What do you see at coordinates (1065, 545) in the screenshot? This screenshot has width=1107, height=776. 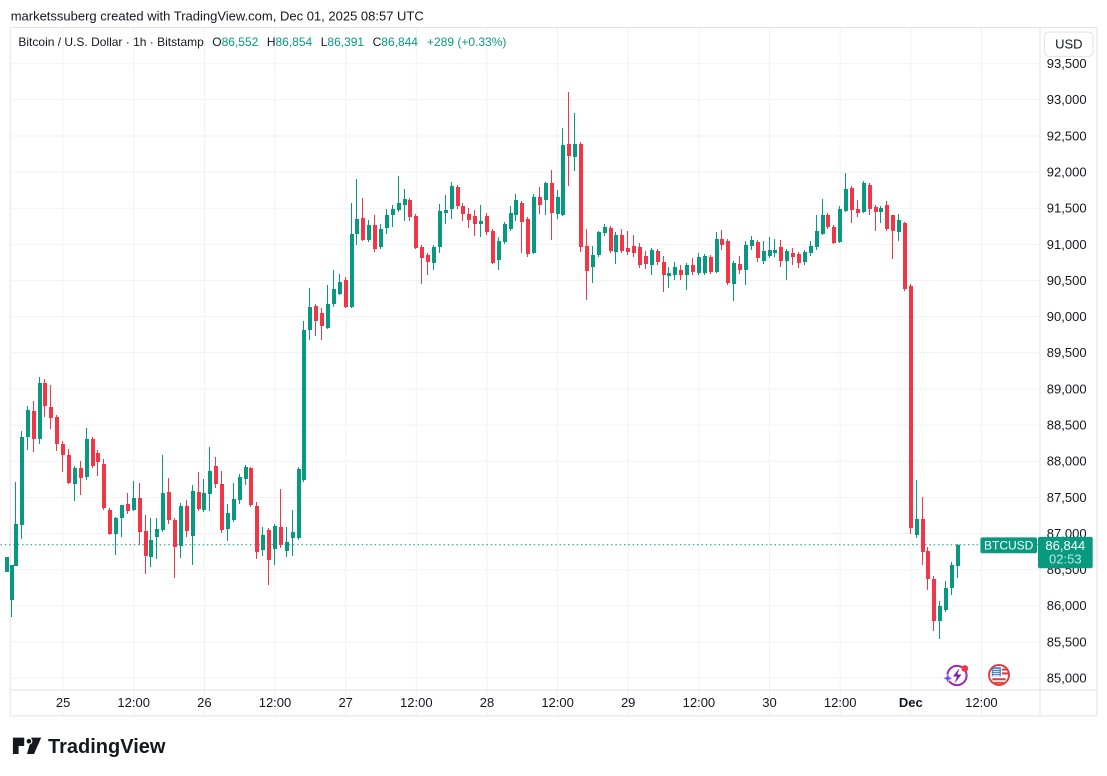 I see `svg-text: 86,844` at bounding box center [1065, 545].